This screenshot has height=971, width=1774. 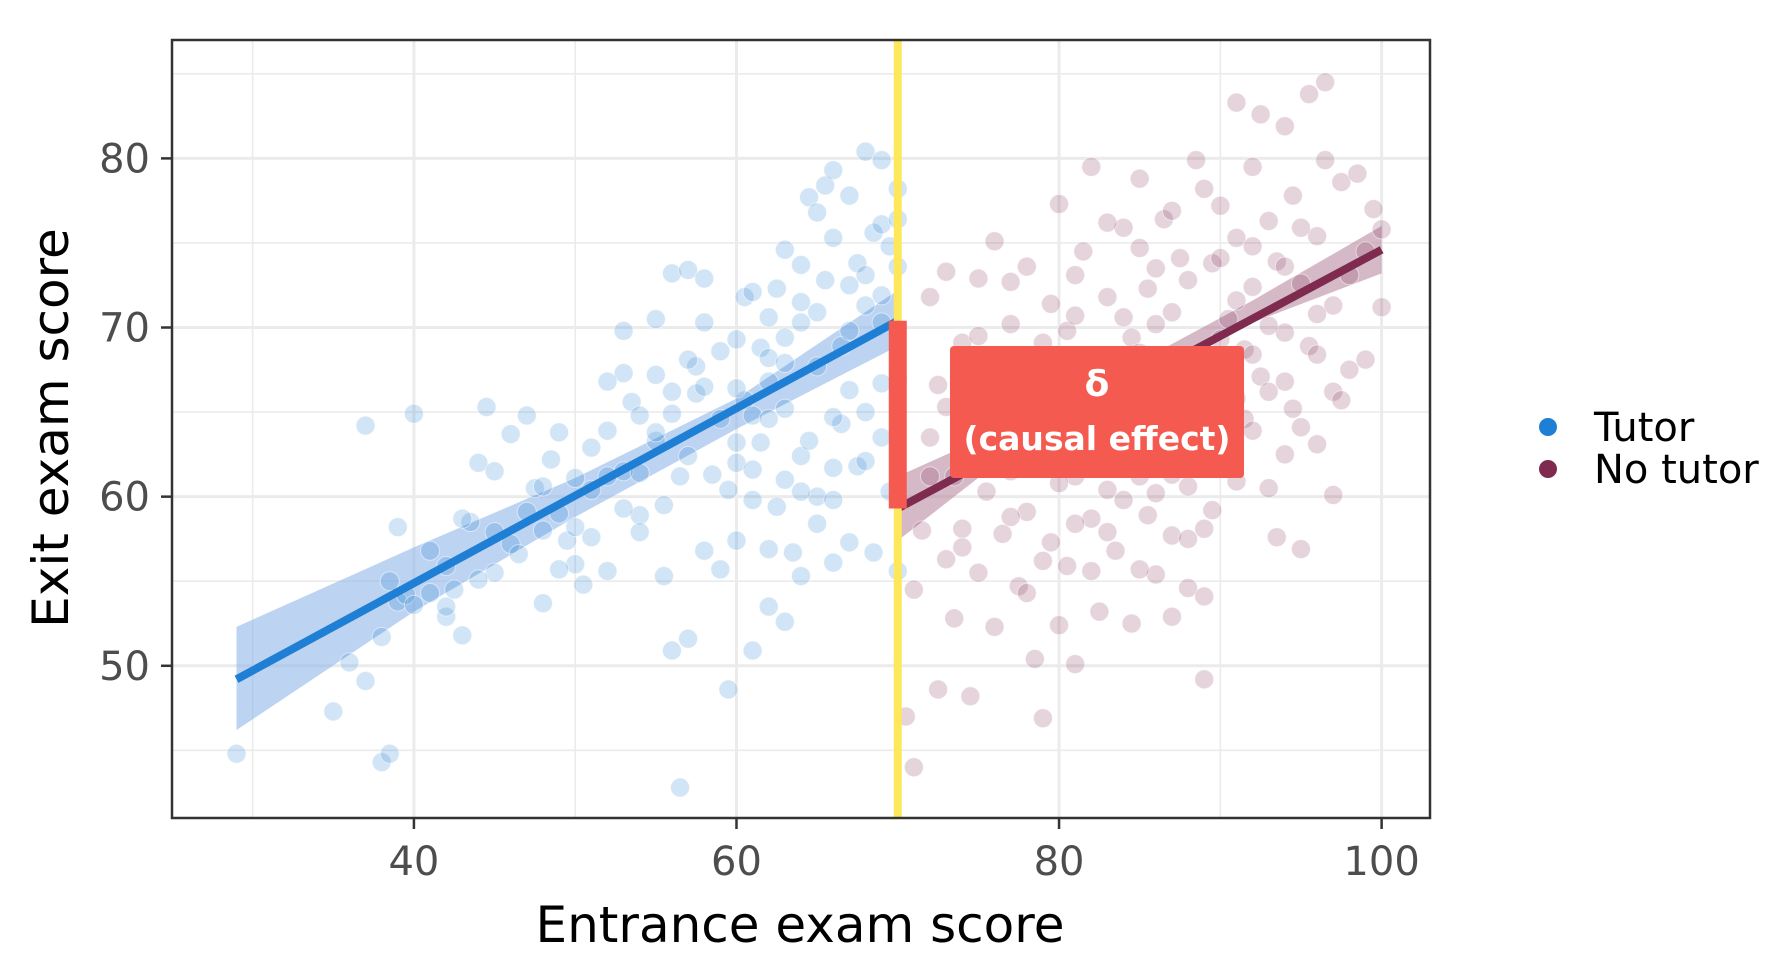 What do you see at coordinates (1066, 414) in the screenshot?
I see `annotation-group: δ (causal effect)` at bounding box center [1066, 414].